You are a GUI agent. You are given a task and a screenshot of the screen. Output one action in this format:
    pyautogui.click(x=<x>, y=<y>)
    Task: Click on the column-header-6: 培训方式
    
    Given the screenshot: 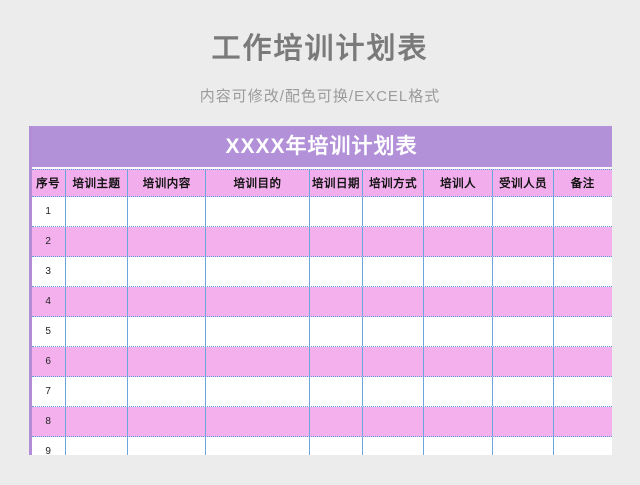 What is the action you would take?
    pyautogui.click(x=394, y=183)
    